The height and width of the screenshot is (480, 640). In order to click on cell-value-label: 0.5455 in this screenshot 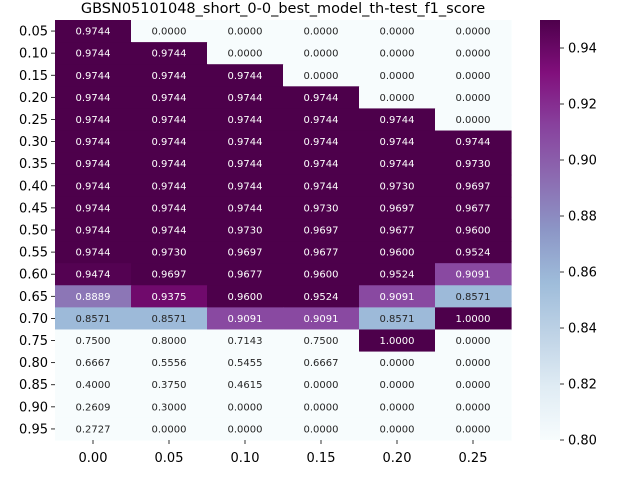, I will do `click(245, 363)`.